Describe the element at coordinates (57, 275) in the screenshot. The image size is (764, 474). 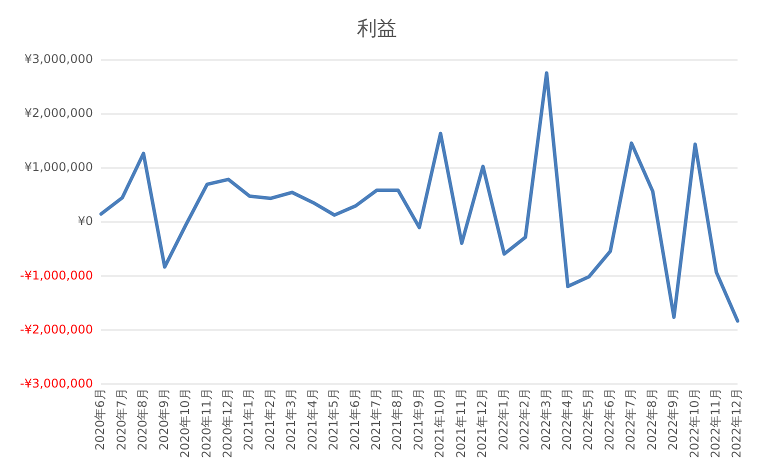
I see `y-tick-label: -¥1,000,000` at that location.